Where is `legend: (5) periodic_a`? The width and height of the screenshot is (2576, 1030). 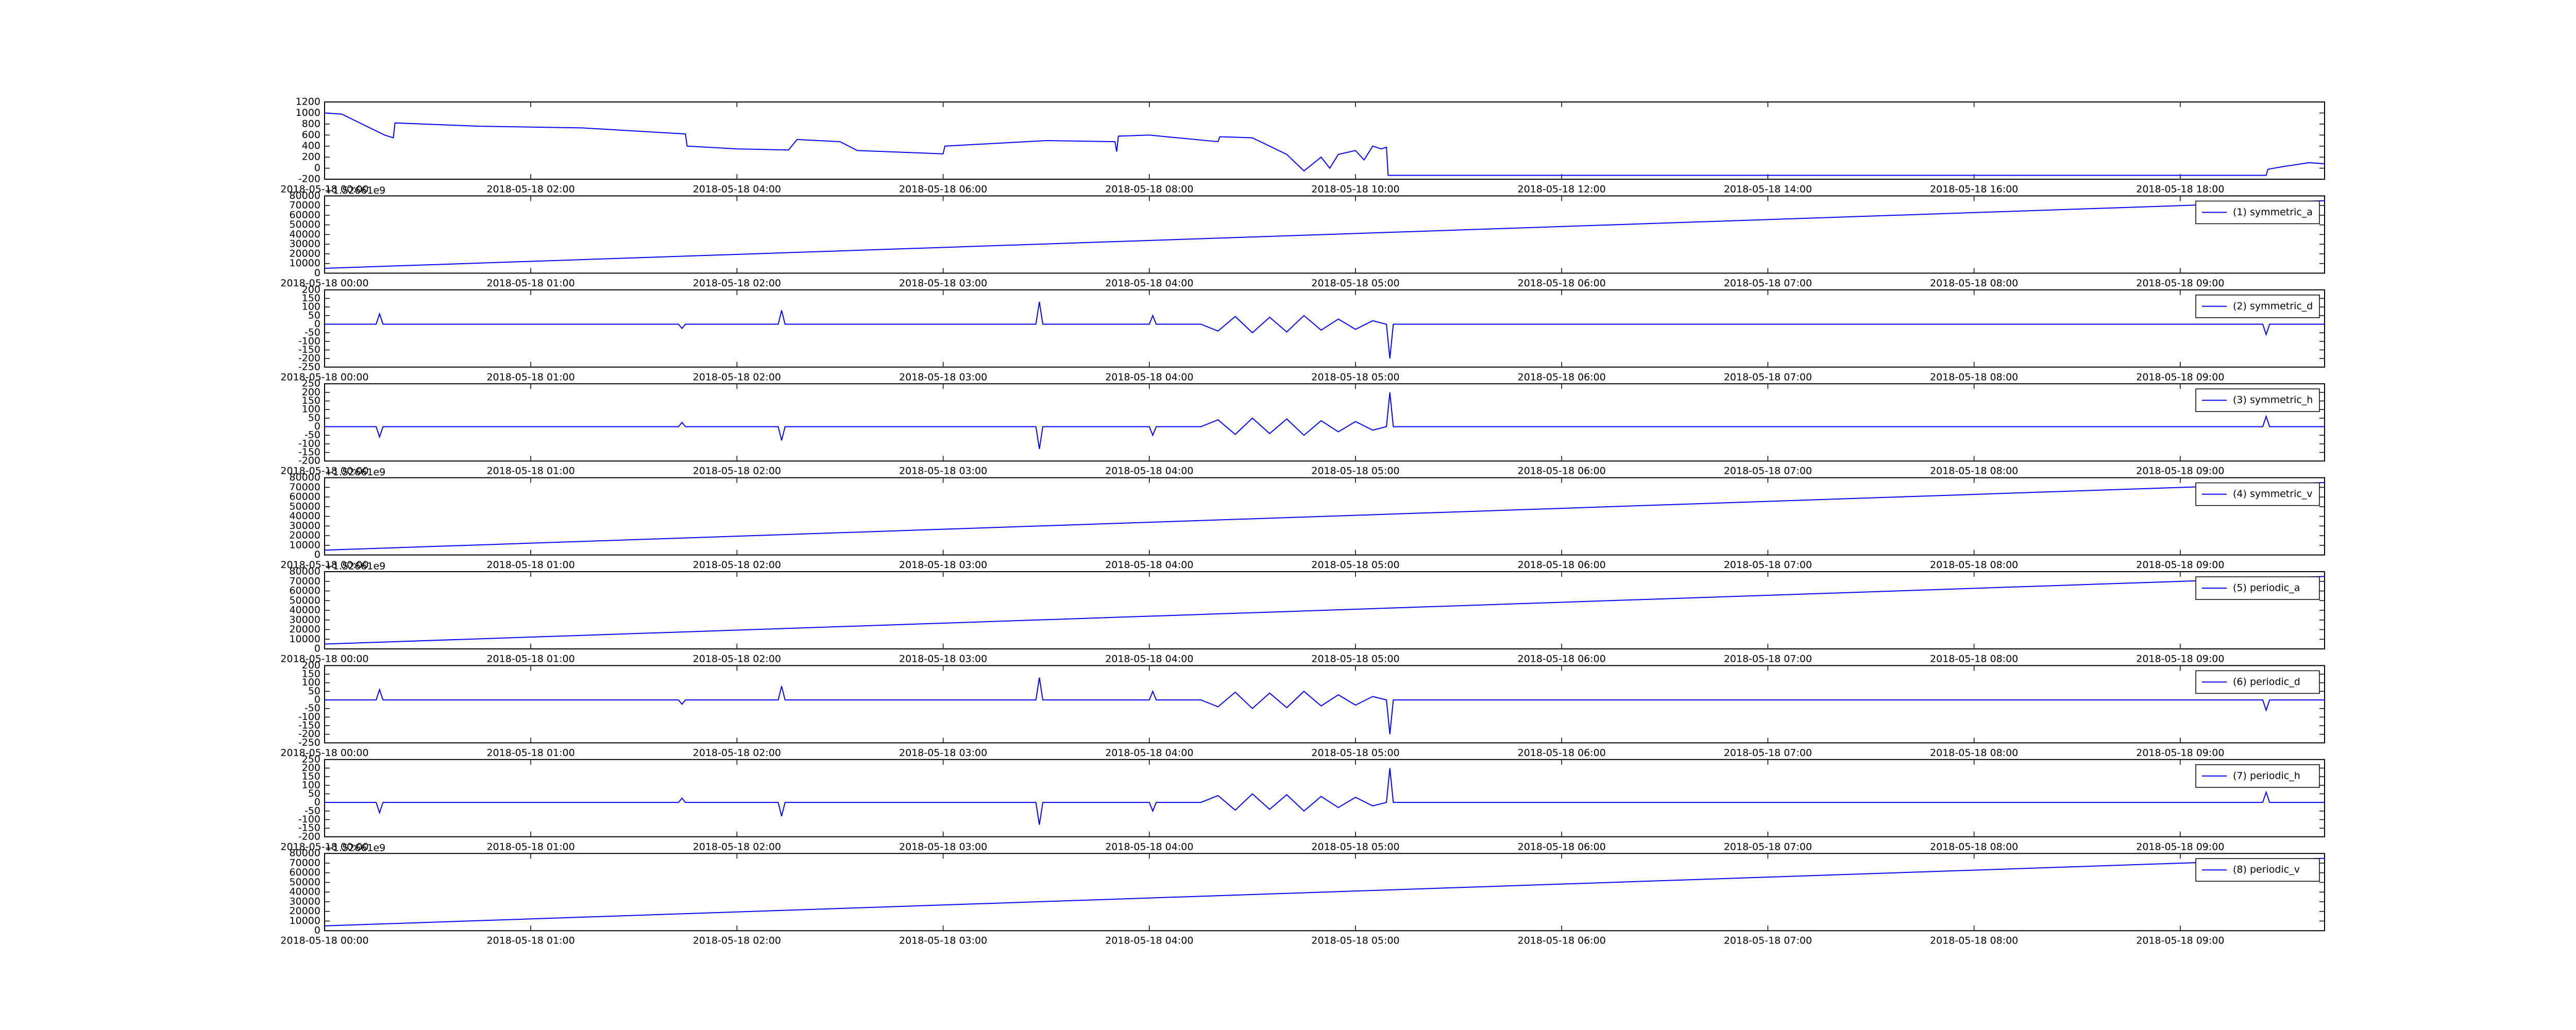
legend: (5) periodic_a is located at coordinates (2257, 588).